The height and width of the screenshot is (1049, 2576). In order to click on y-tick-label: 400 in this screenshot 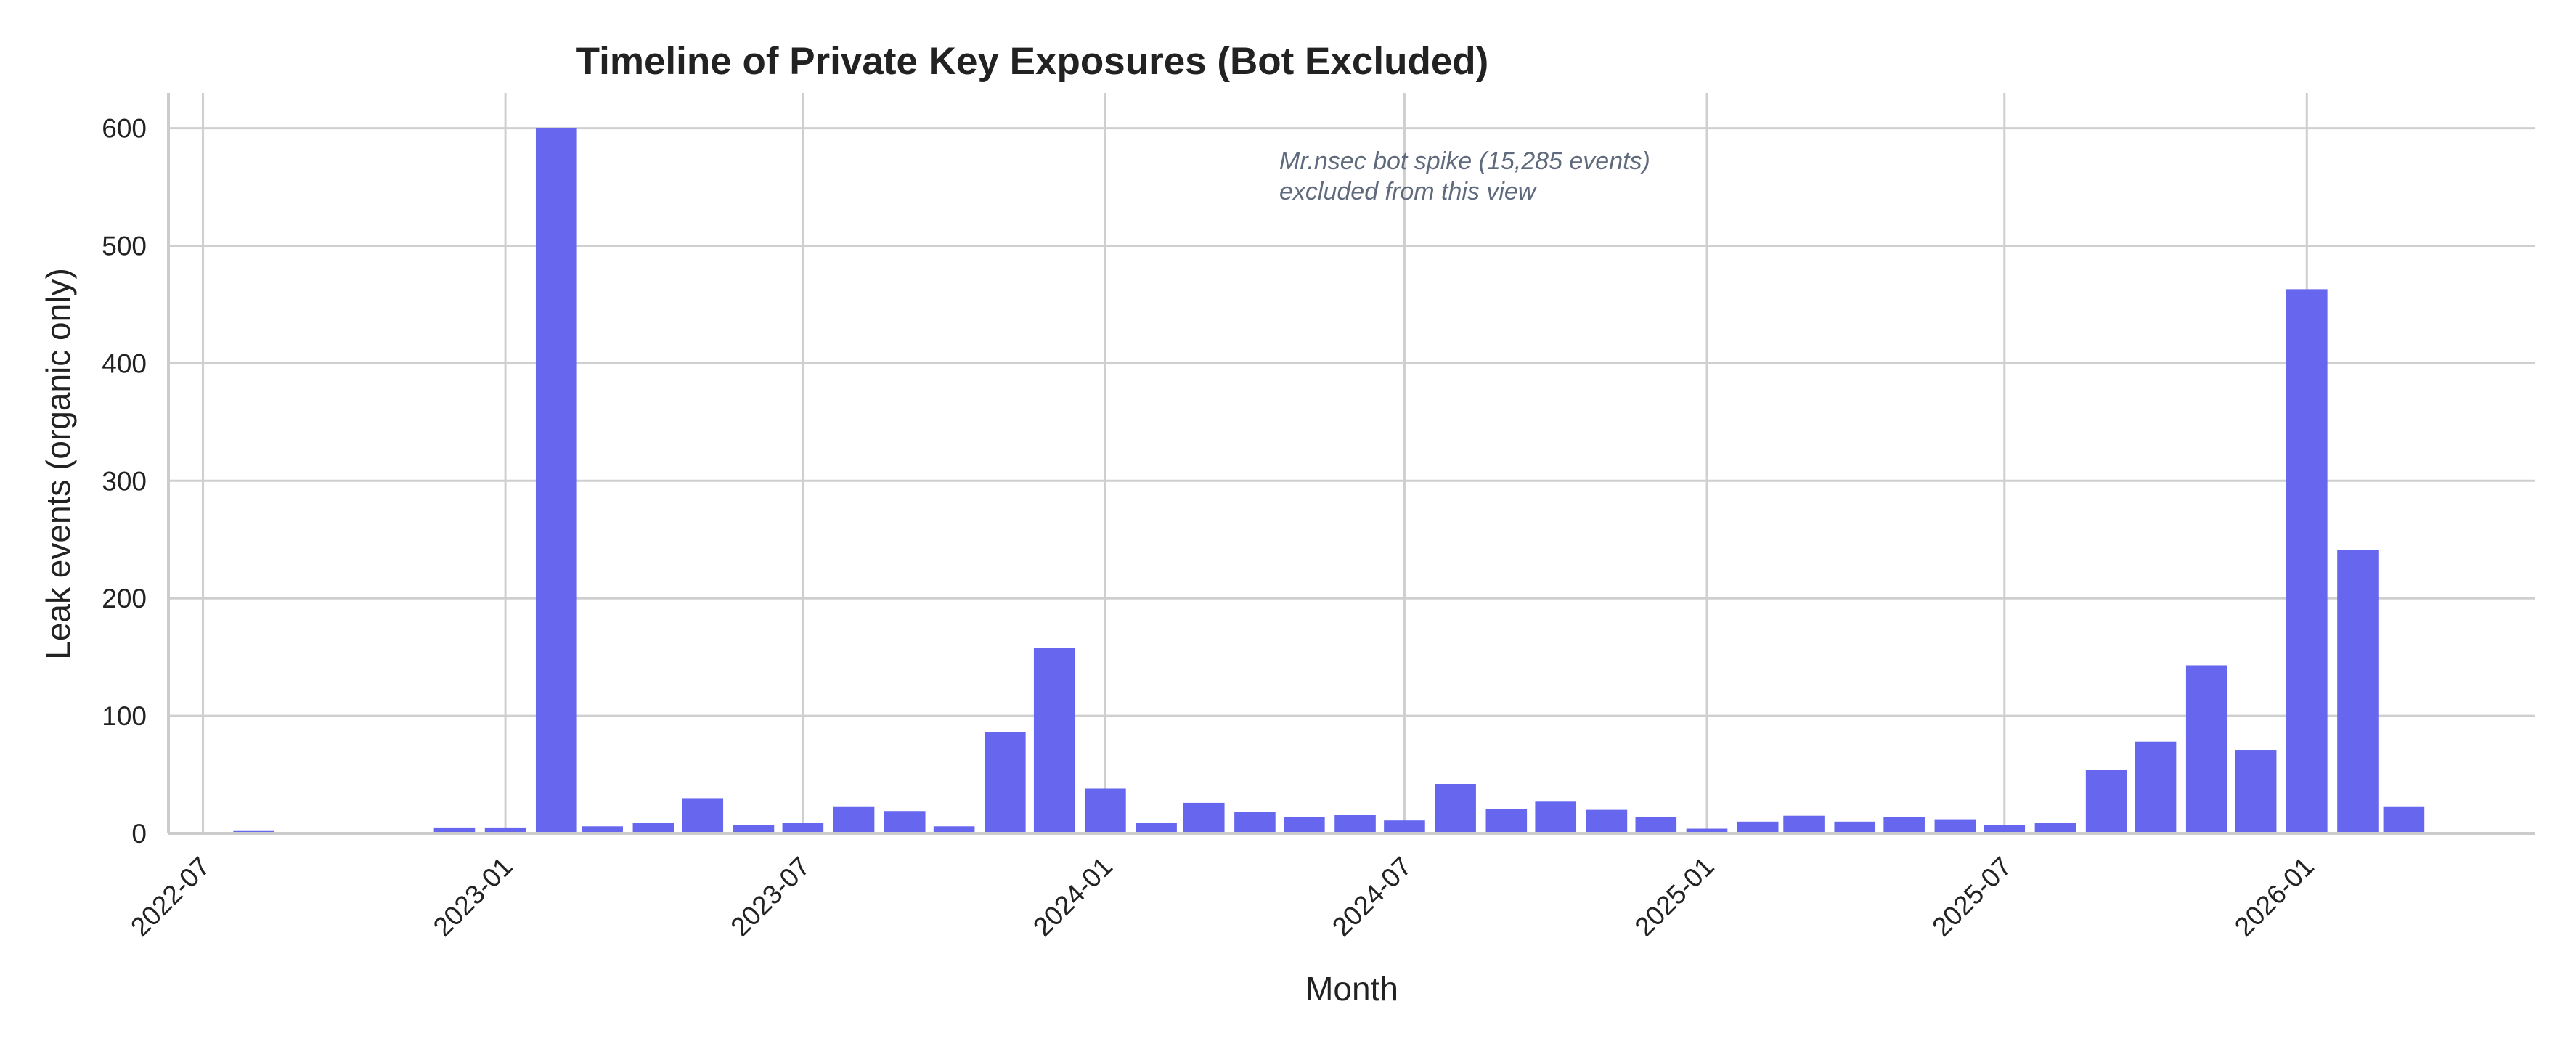, I will do `click(124, 363)`.